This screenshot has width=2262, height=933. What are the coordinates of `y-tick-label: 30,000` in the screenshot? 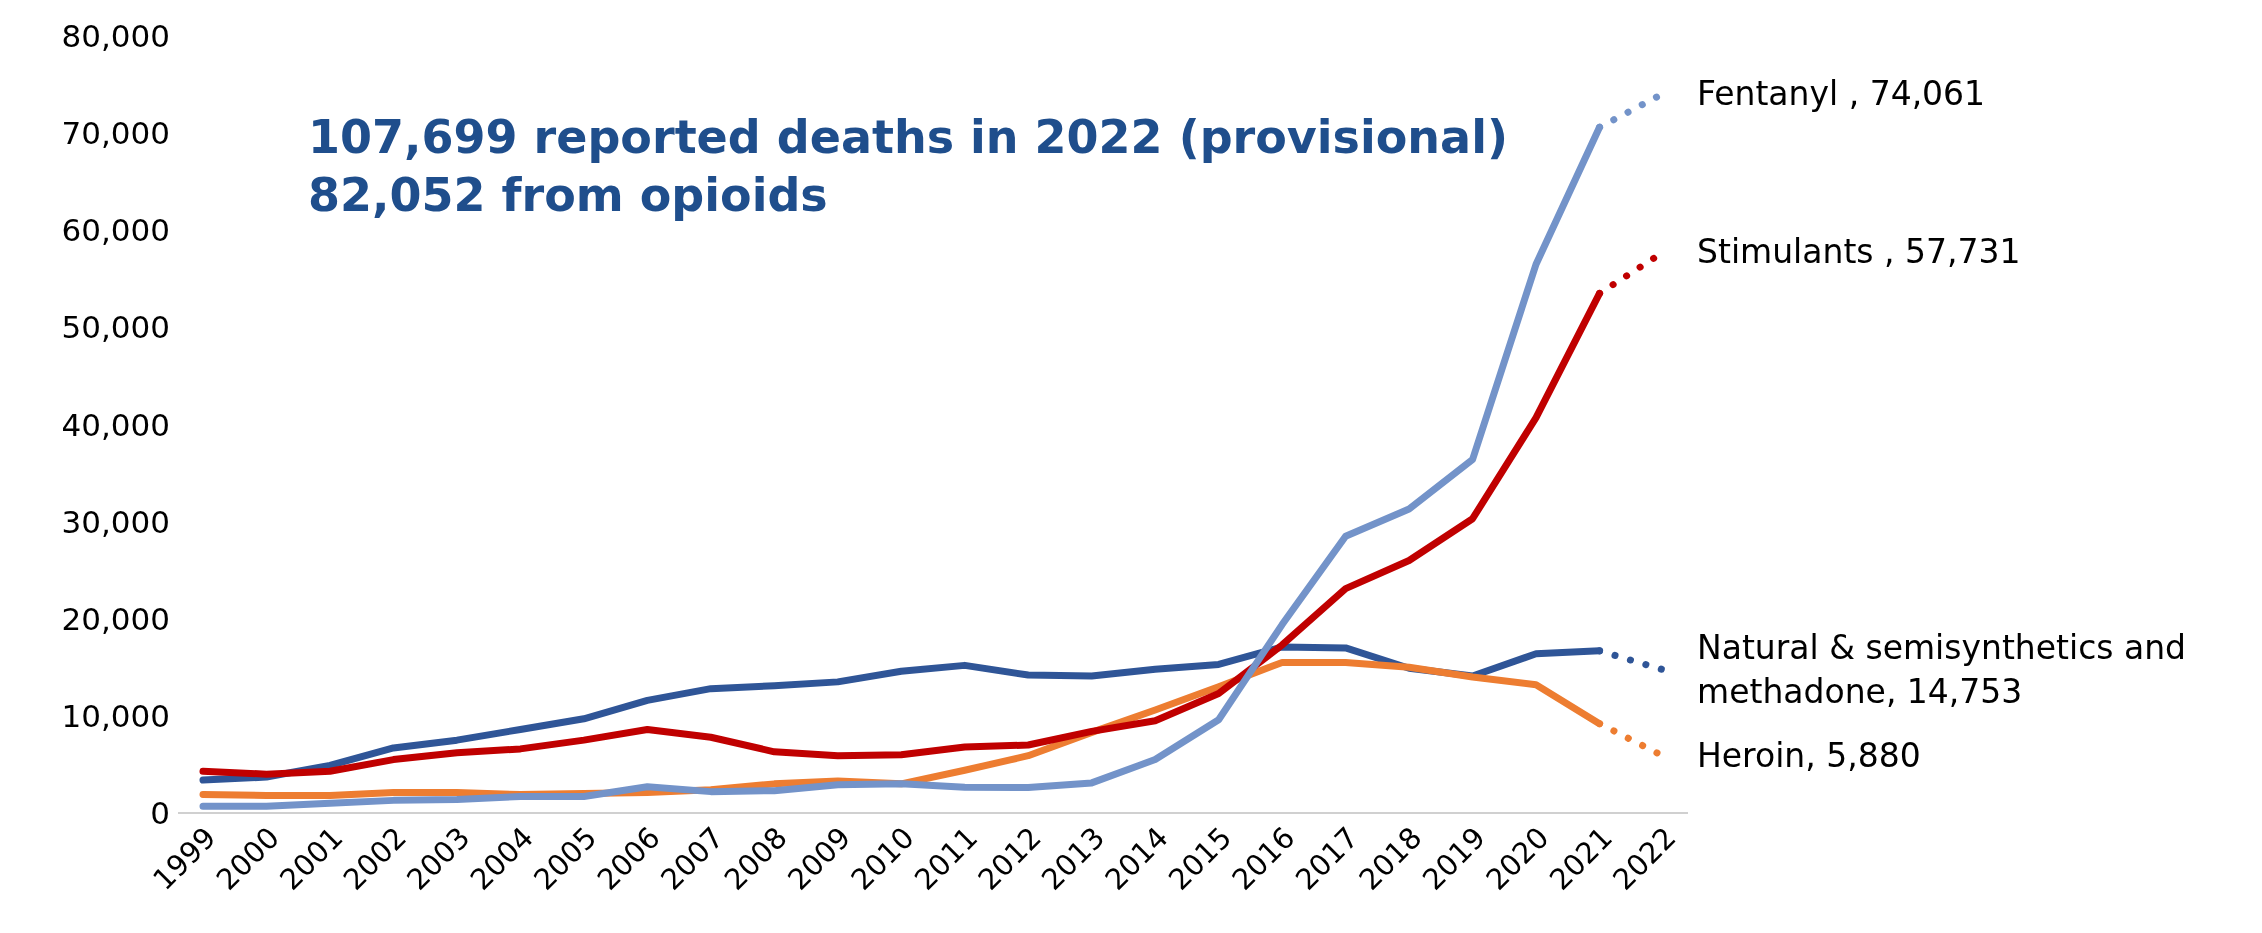 It's located at (115, 521).